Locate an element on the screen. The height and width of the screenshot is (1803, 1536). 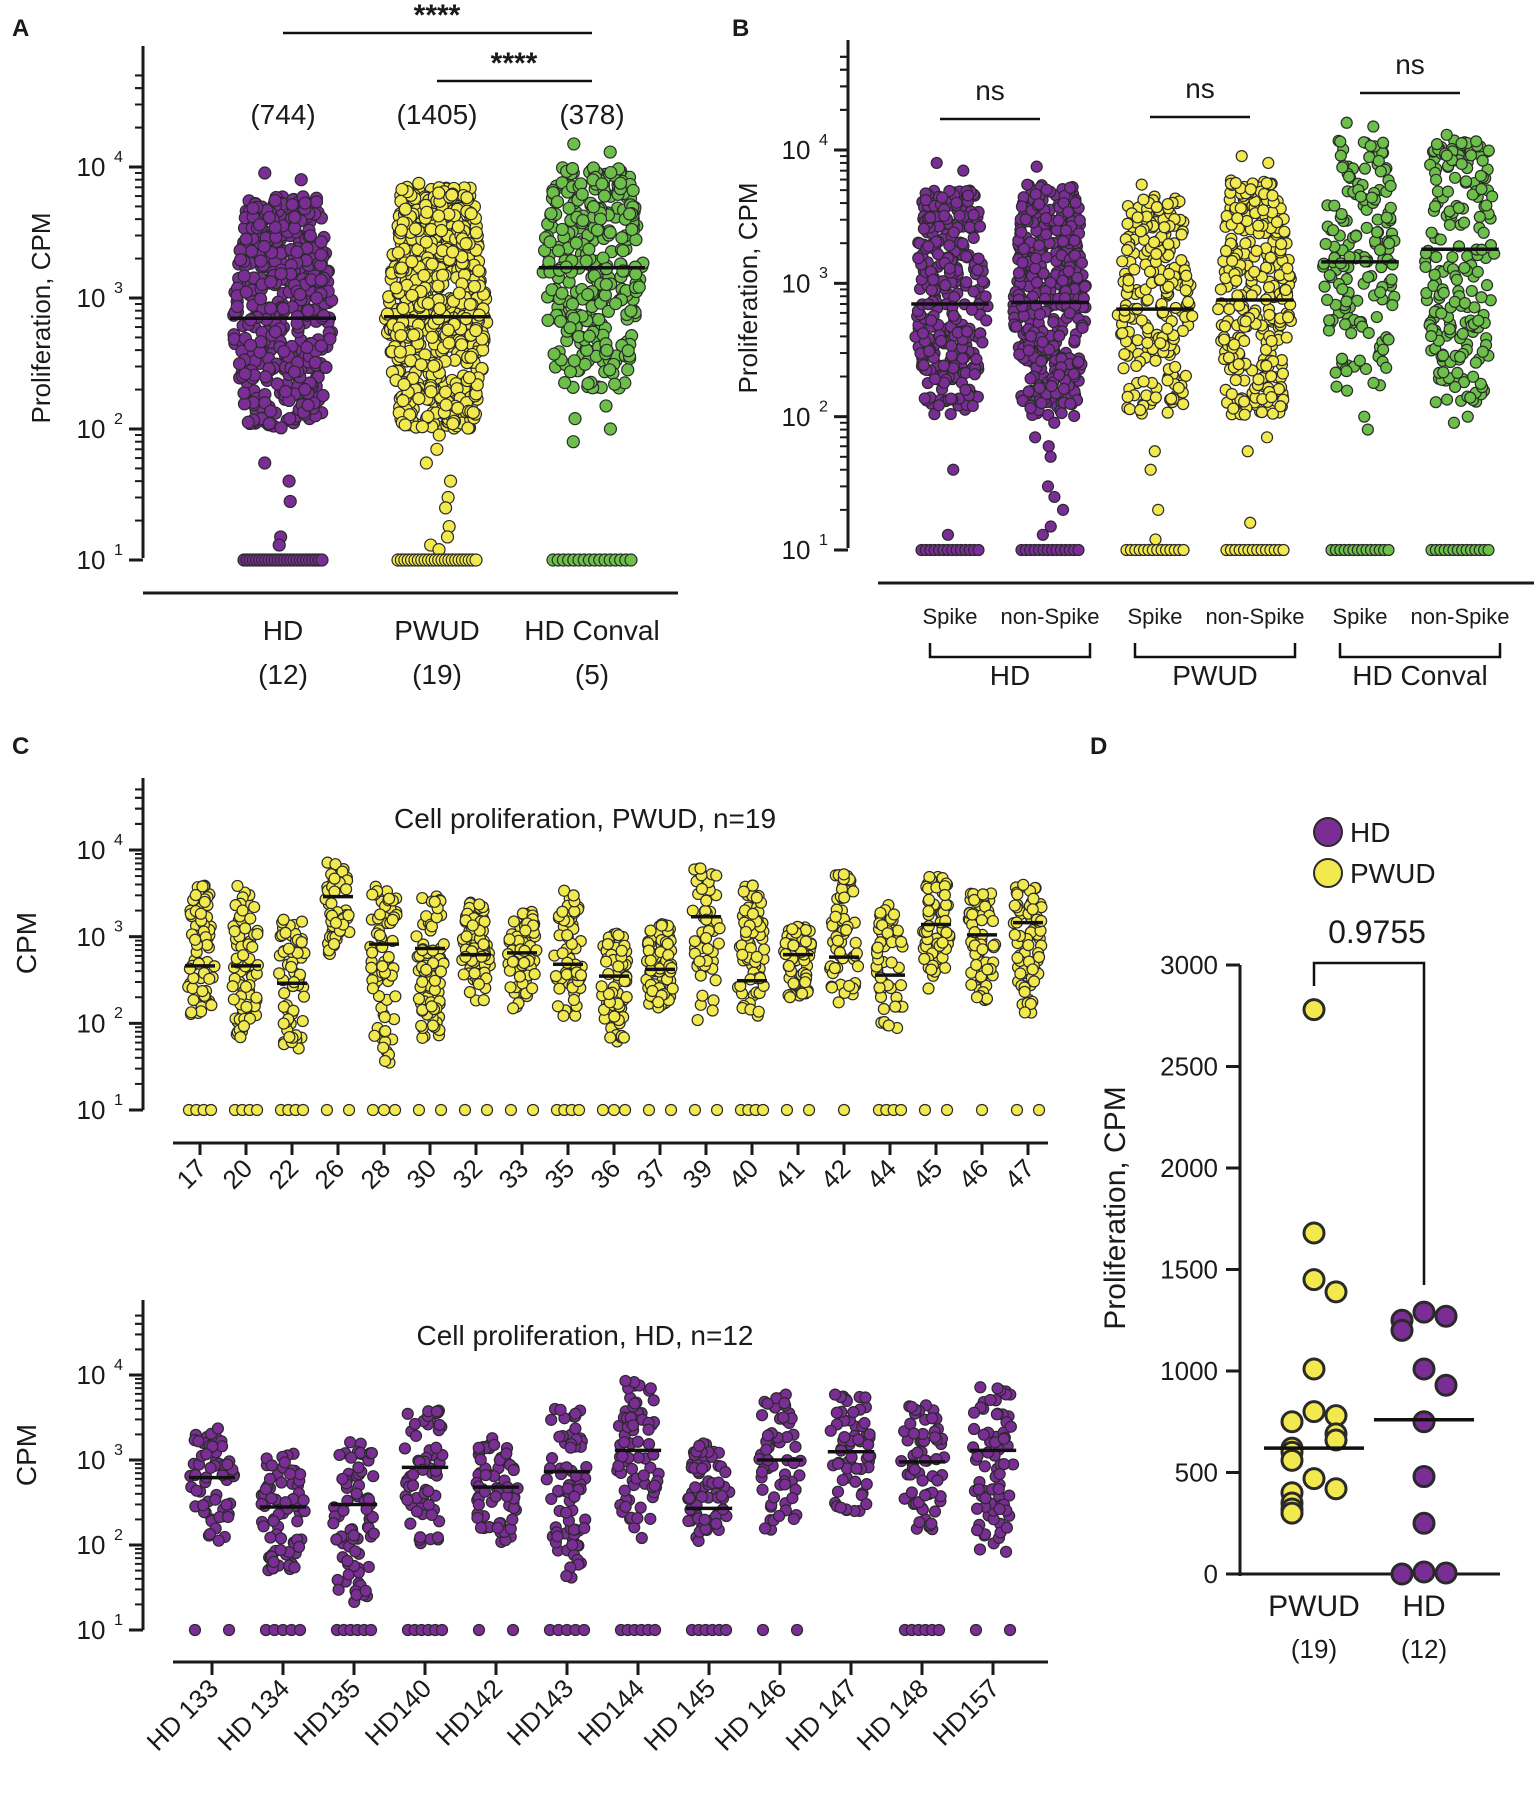
panel-c-pwud-title: Cell proliferation, PWUD, n=19 is located at coordinates (585, 818).